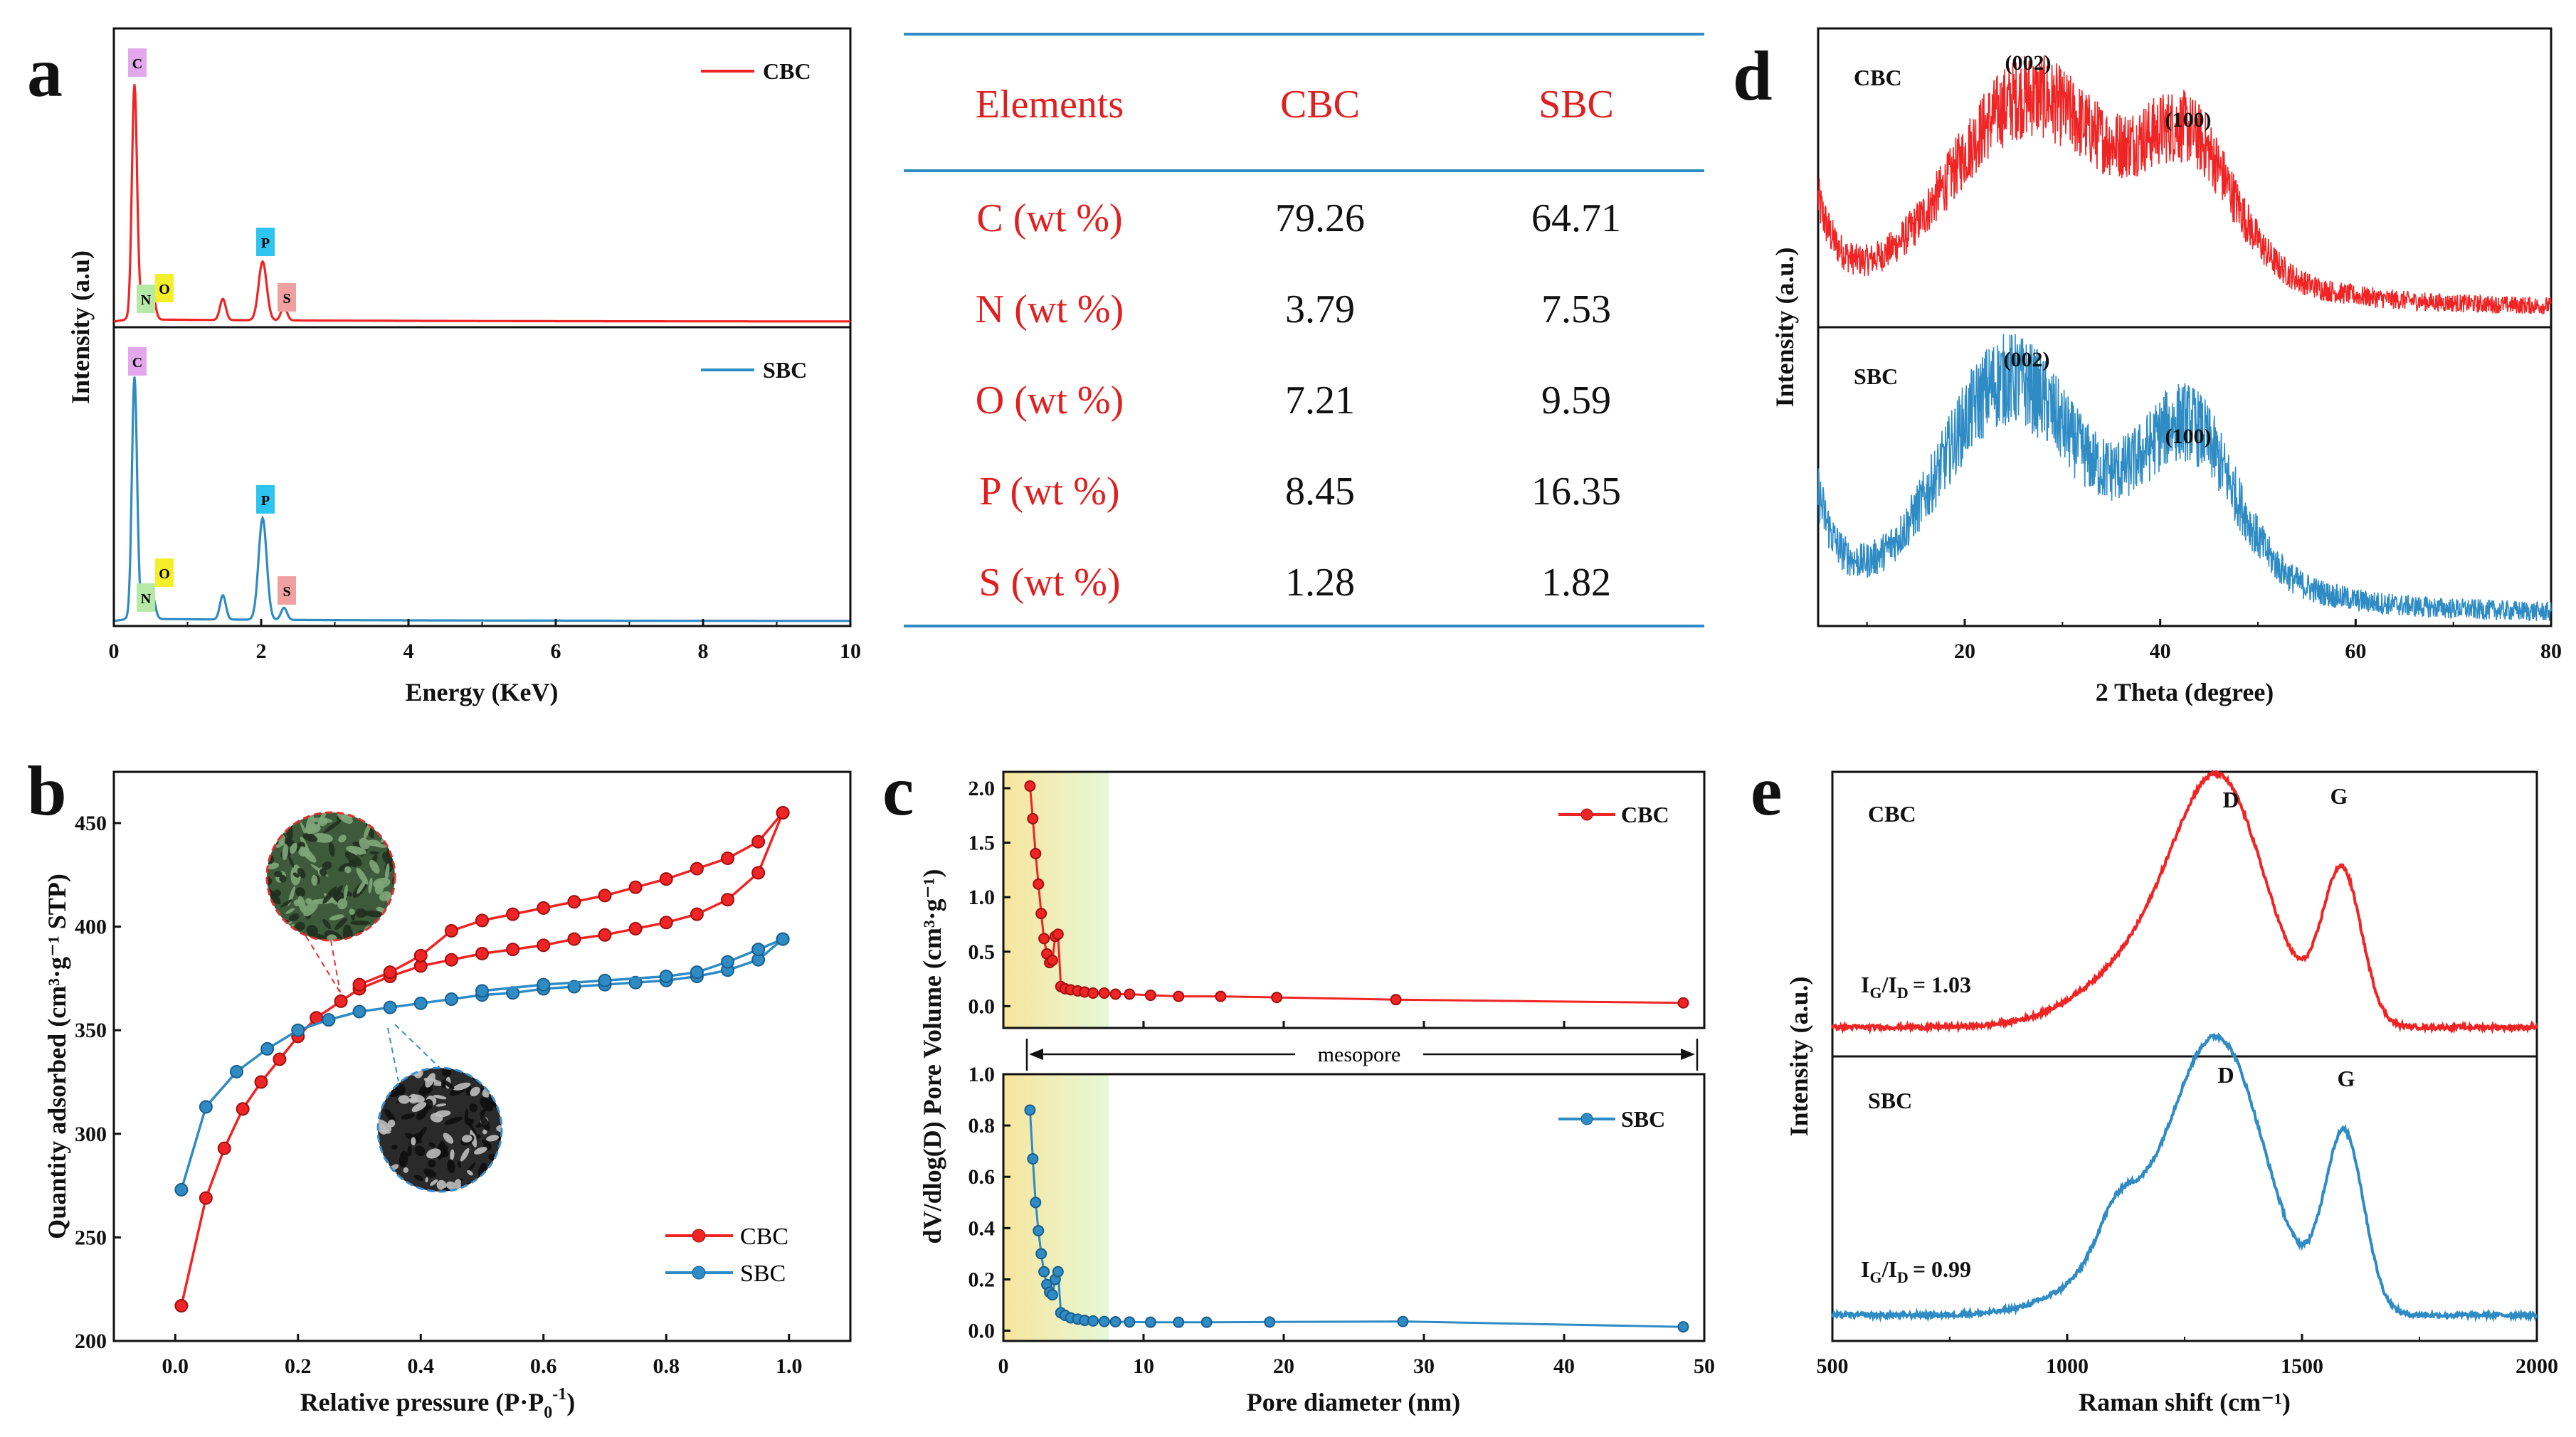 The image size is (2576, 1437). I want to click on element-tag-o, so click(164, 288).